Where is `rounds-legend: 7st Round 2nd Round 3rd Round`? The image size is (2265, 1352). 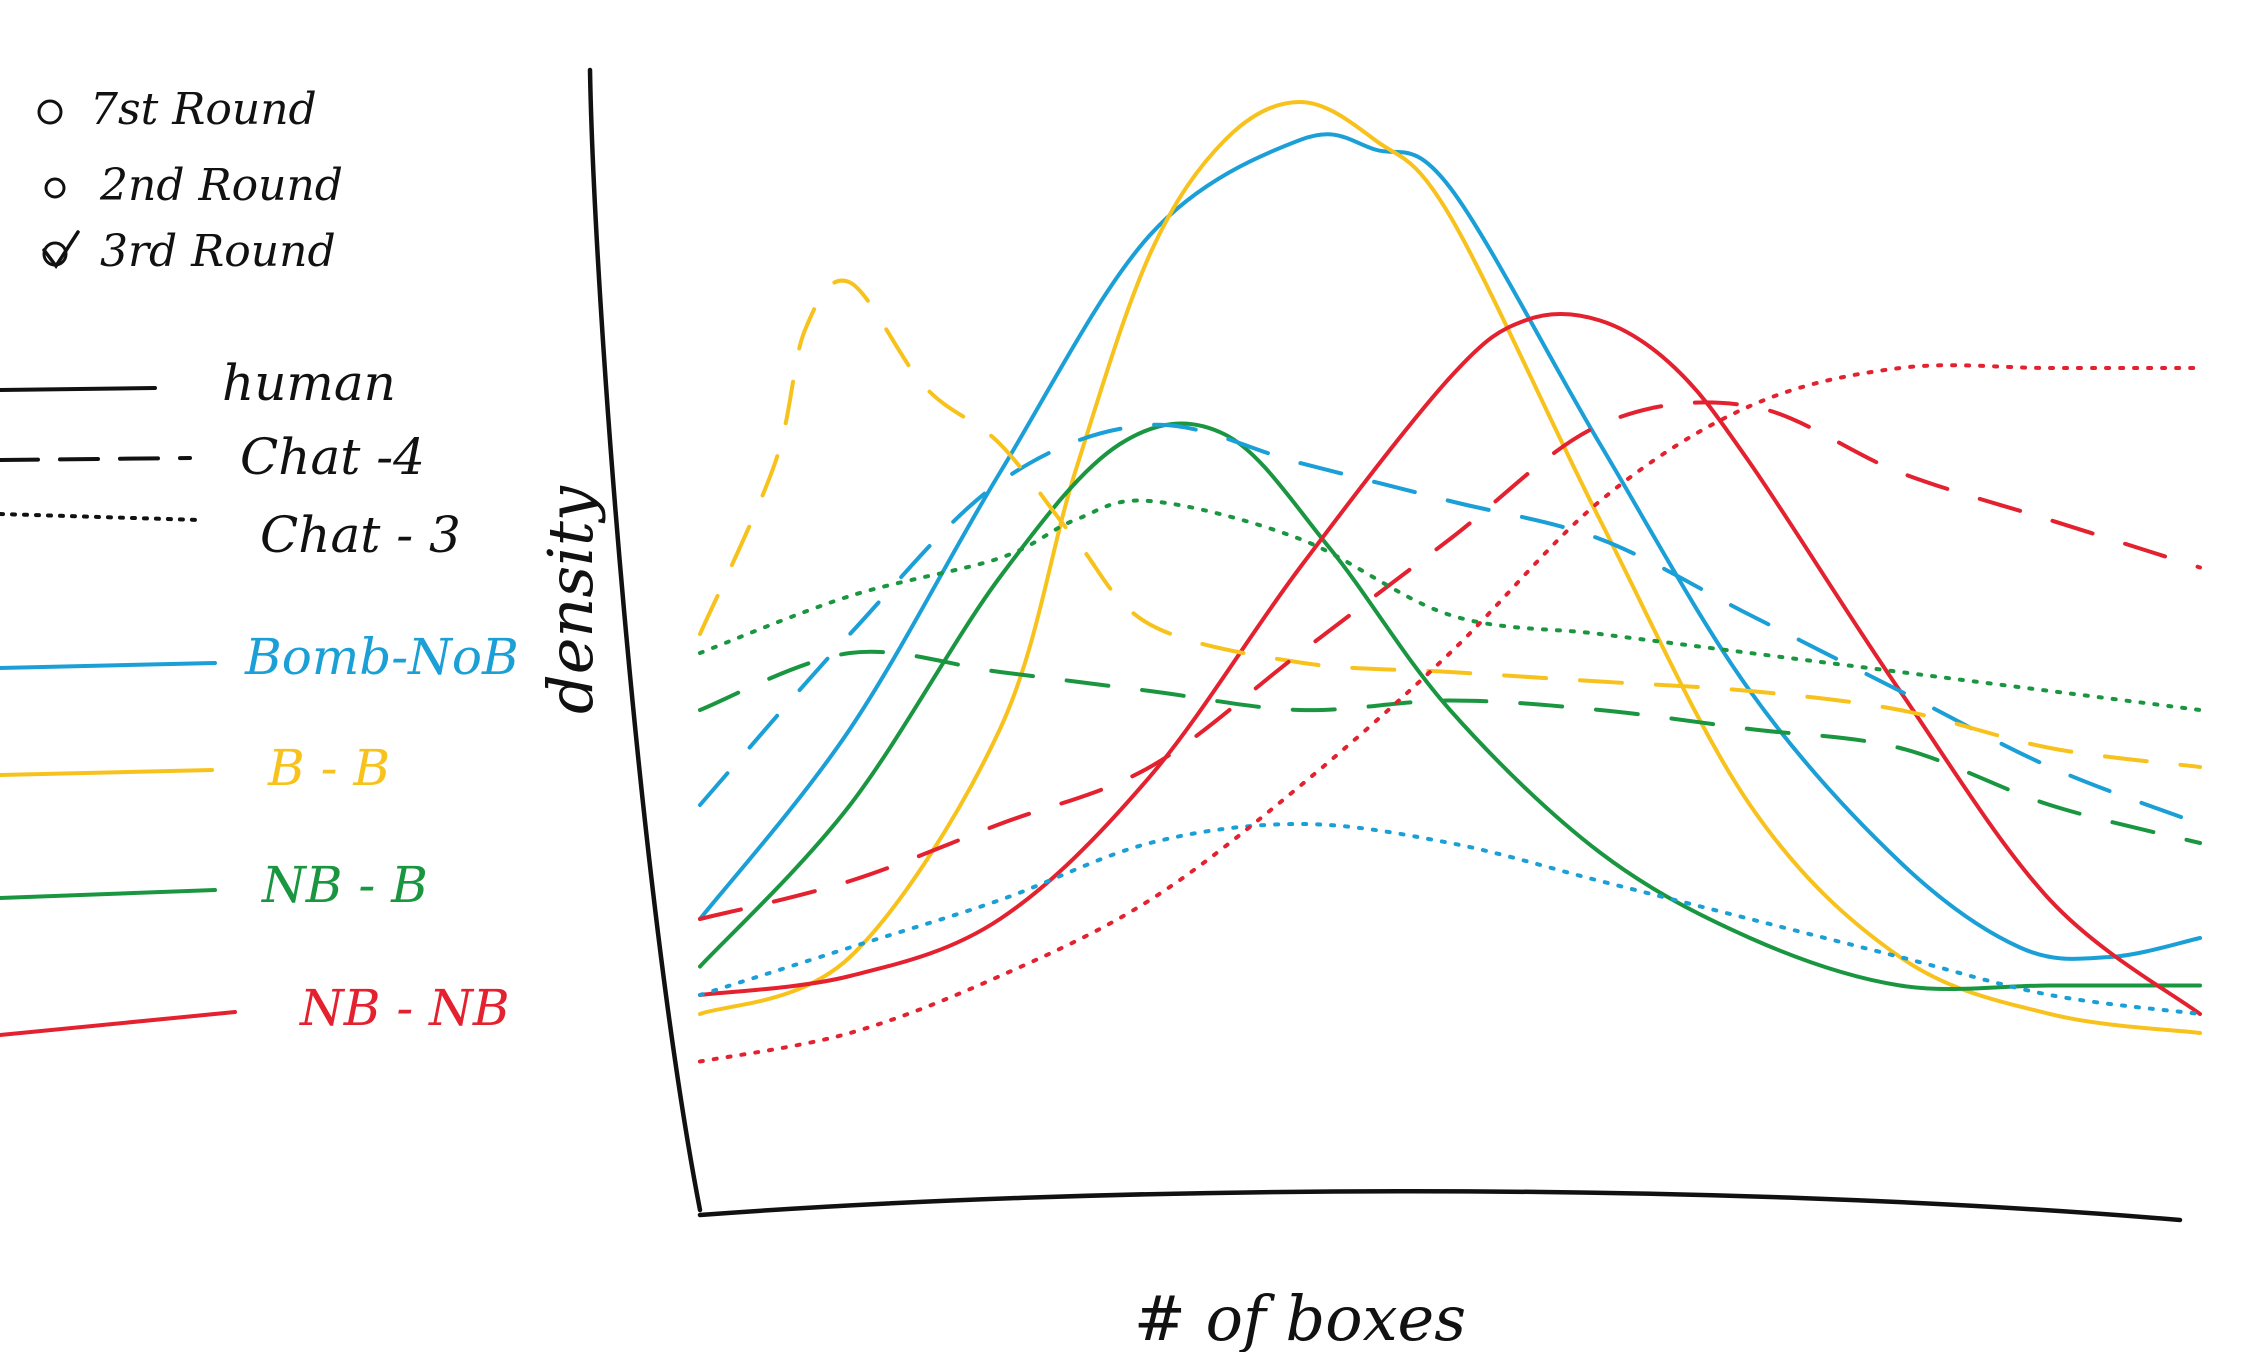
rounds-legend: 7st Round 2nd Round 3rd Round is located at coordinates (190, 180).